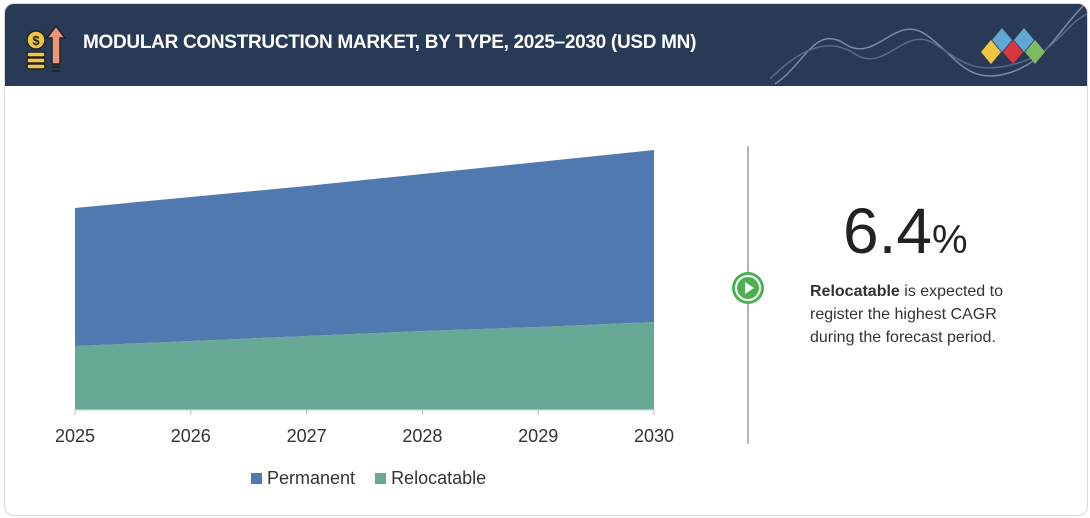  What do you see at coordinates (368, 478) in the screenshot?
I see `chart-legend: Permanent Relocatable` at bounding box center [368, 478].